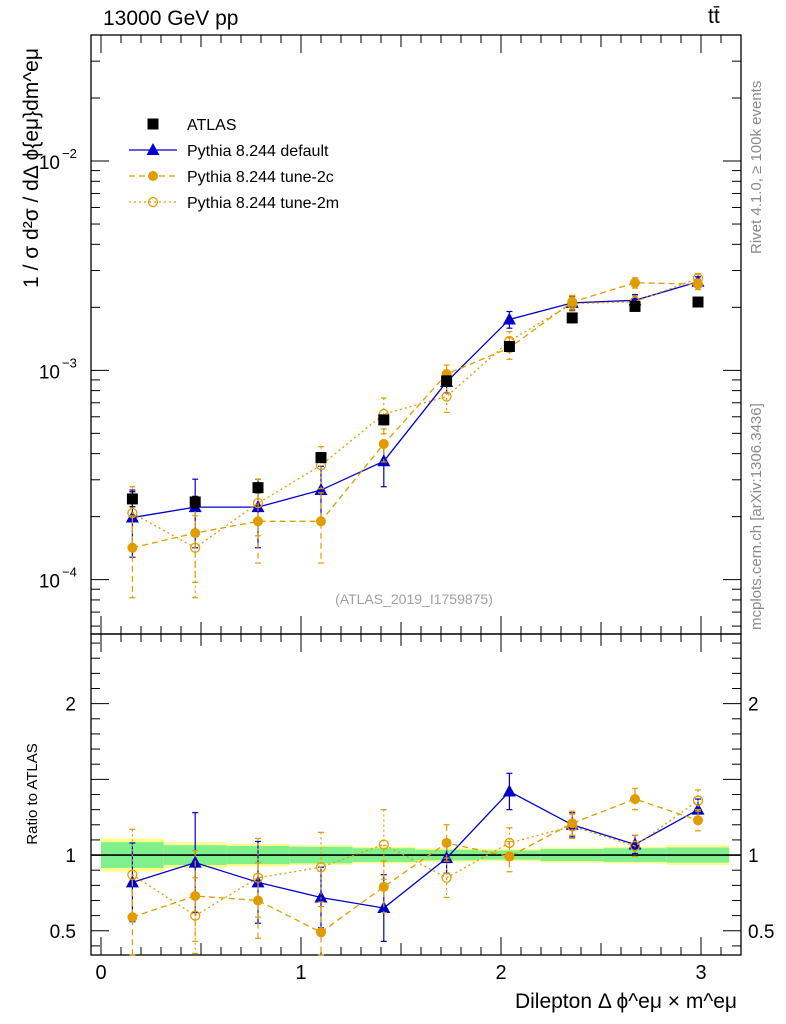 Image resolution: width=786 pixels, height=1024 pixels. Describe the element at coordinates (70, 705) in the screenshot. I see `ratio-y-tick-label: 2` at that location.